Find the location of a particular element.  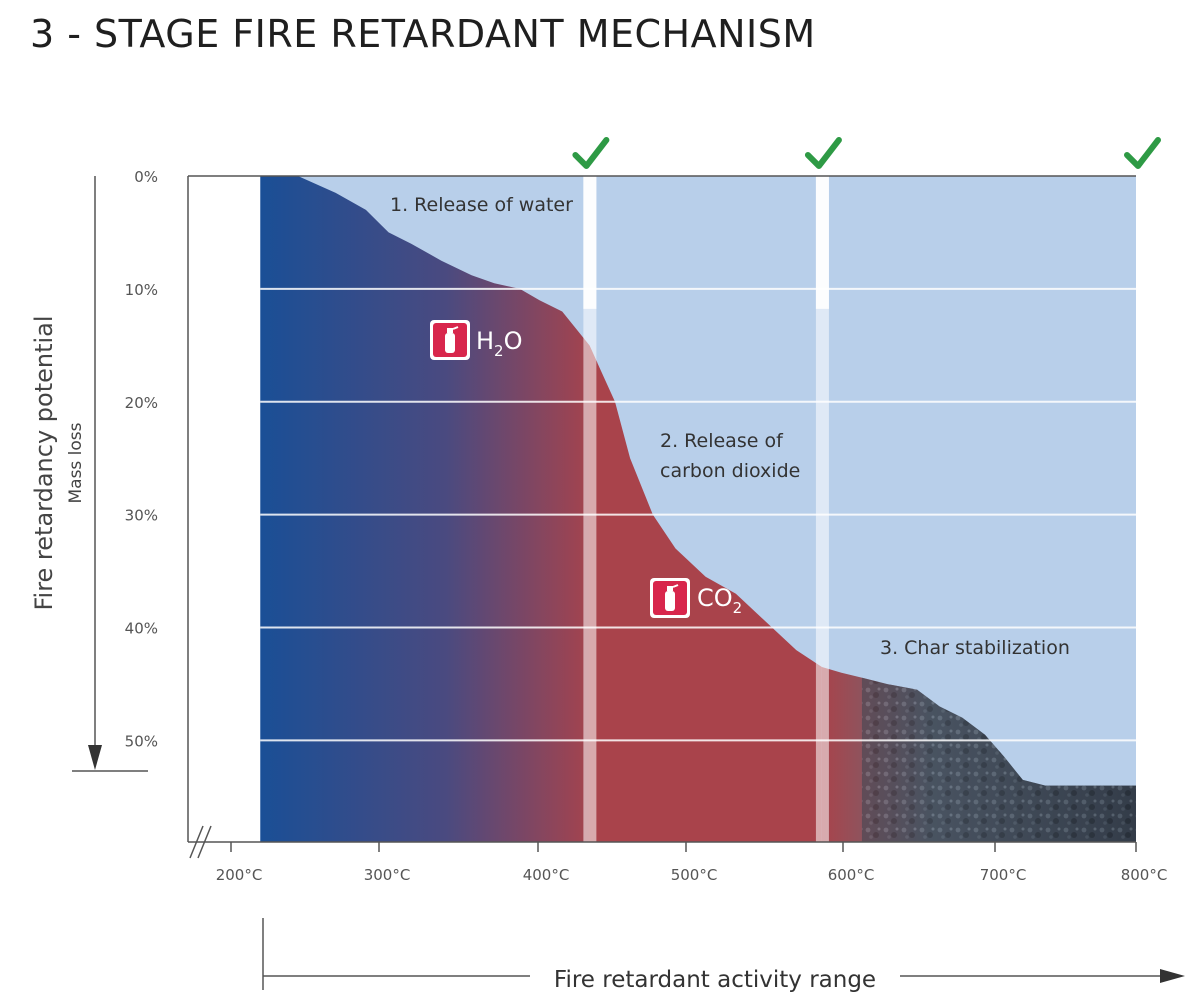

x-tick-label: 800°C is located at coordinates (1144, 875).